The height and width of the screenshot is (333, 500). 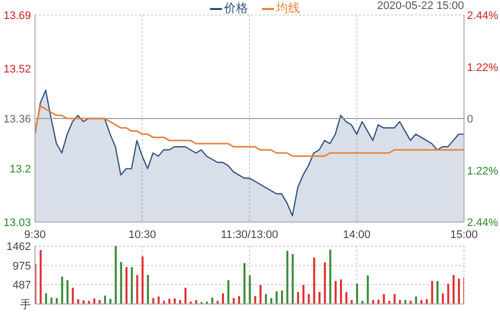 I want to click on x-tick-label: 11:30/13:00, so click(x=249, y=235).